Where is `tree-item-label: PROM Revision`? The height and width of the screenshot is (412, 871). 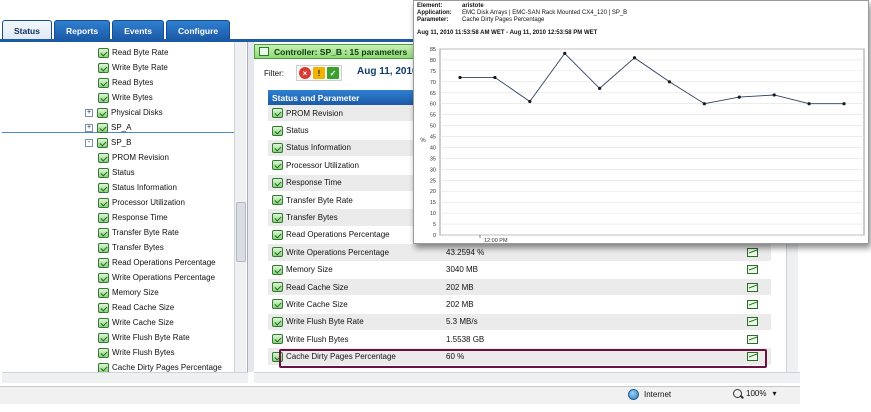
tree-item-label: PROM Revision is located at coordinates (140, 157).